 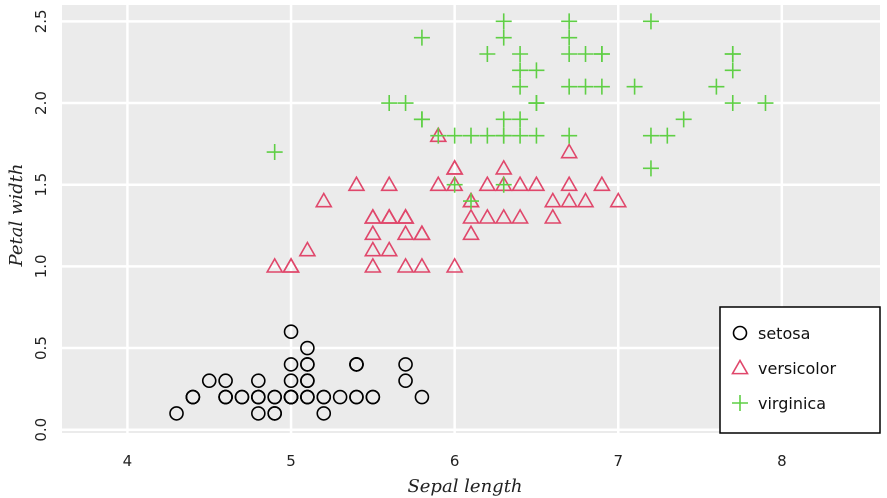 I want to click on legend-label-setosa: setosa, so click(x=784, y=333).